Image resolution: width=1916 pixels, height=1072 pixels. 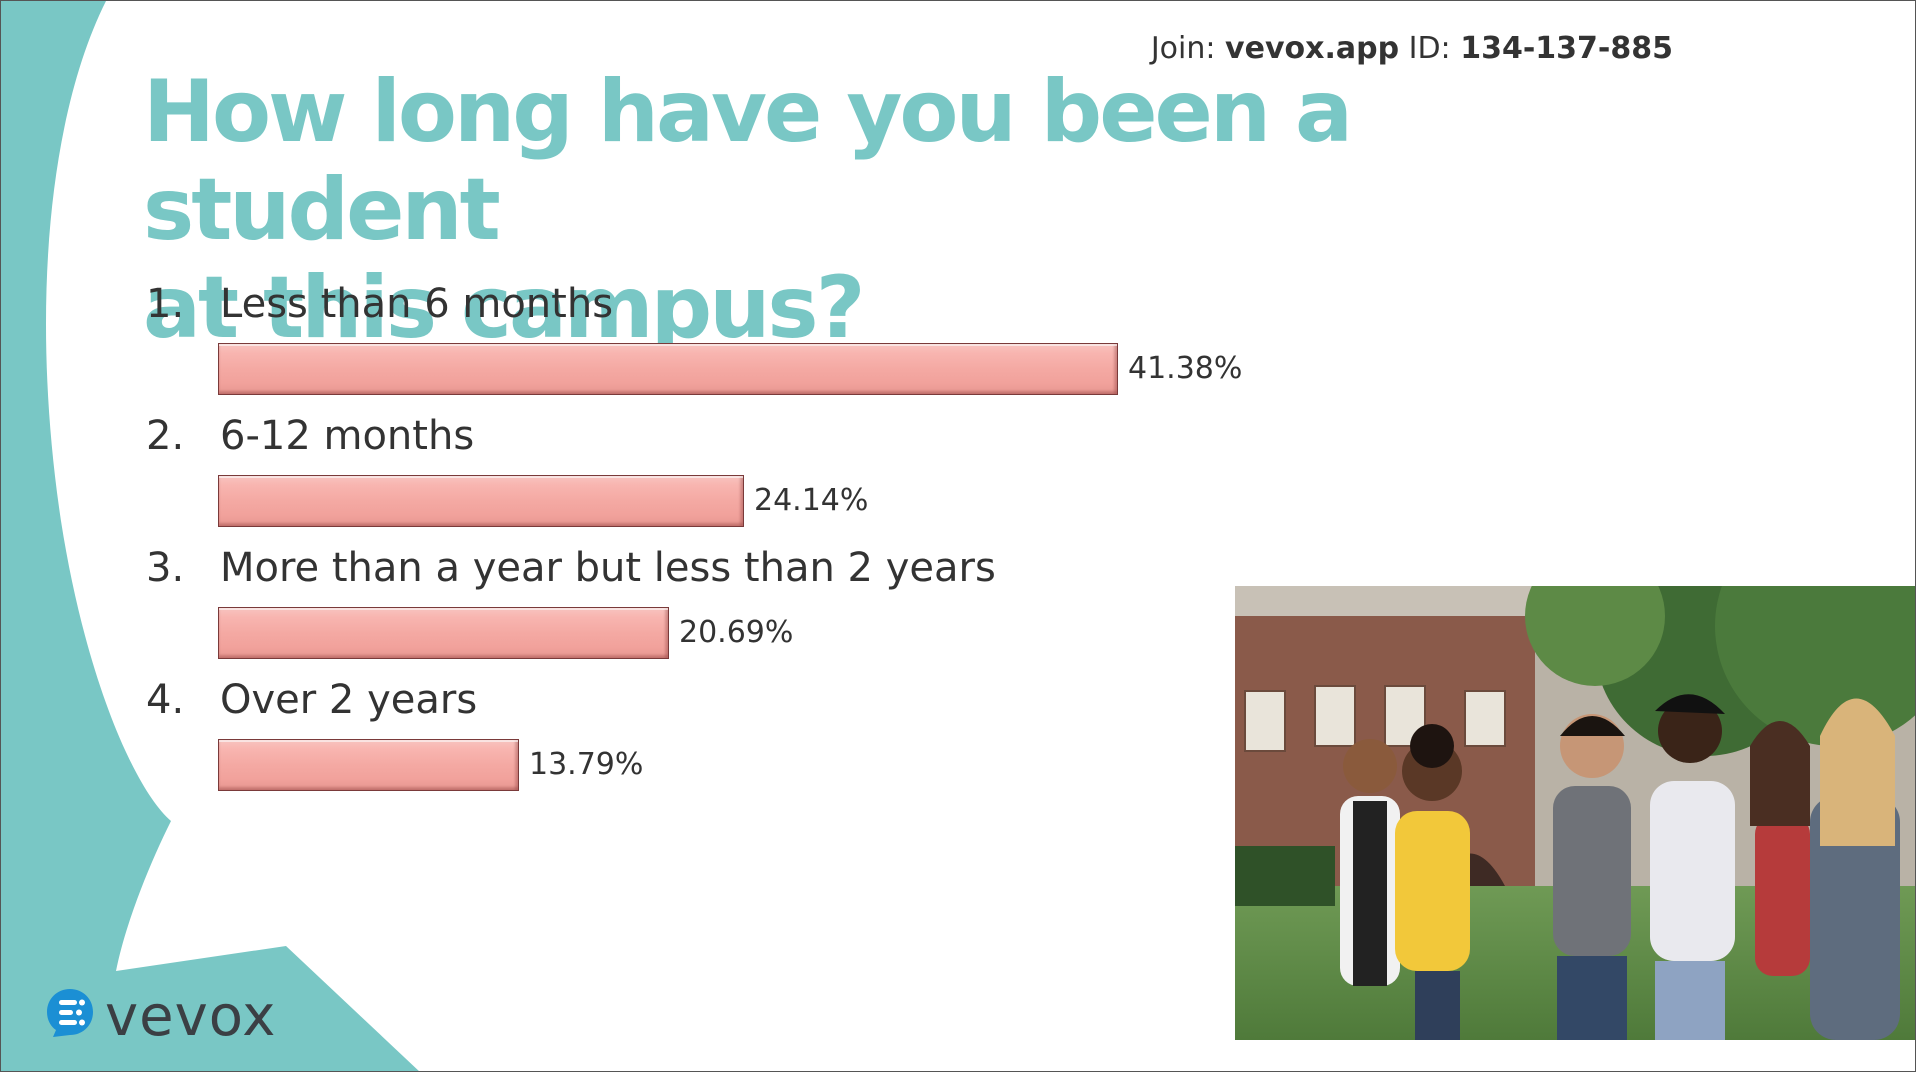 I want to click on answer-number: 2., so click(x=165, y=436).